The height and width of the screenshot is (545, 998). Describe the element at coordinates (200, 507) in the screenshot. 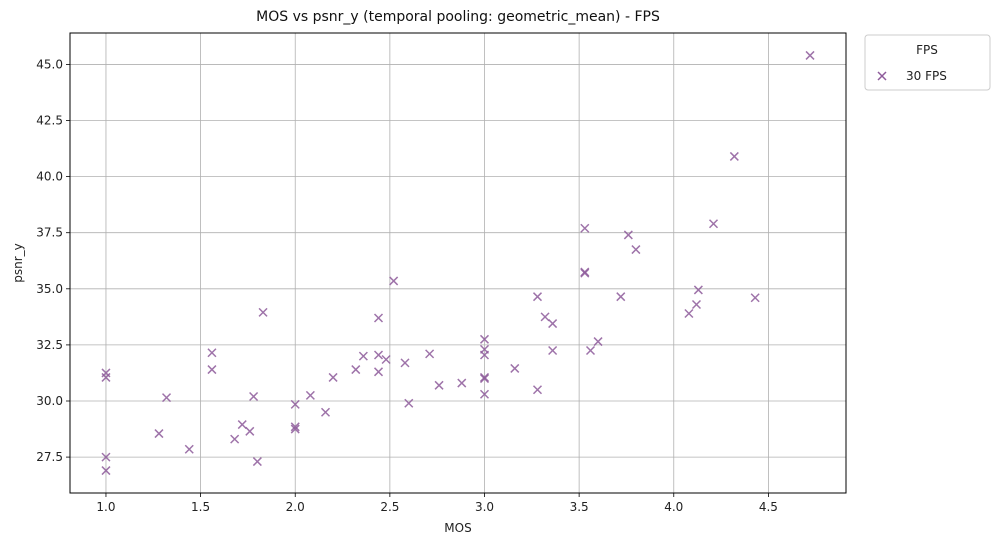

I see `x-tick-label: 1.5` at that location.